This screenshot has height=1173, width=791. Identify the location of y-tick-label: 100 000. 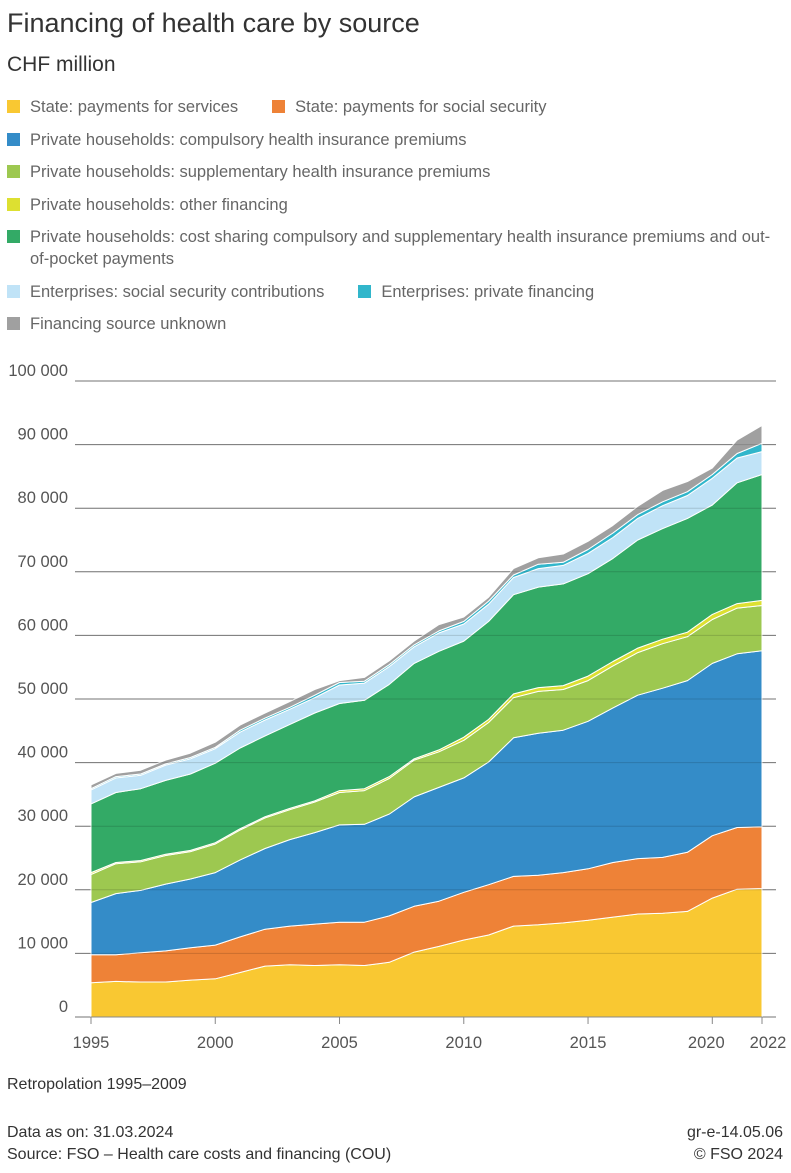
(38, 371).